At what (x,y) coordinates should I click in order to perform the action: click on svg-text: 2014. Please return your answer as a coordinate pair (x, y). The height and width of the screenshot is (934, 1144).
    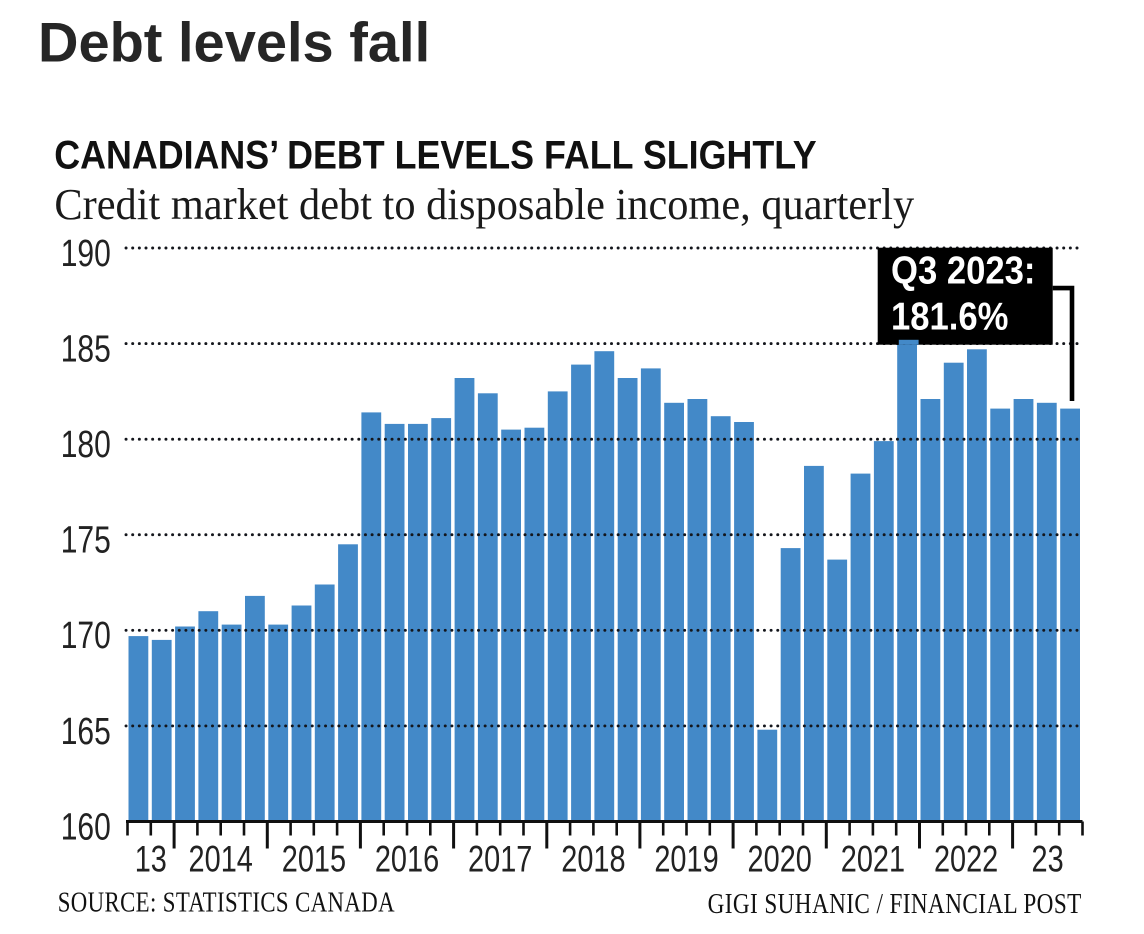
    Looking at the image, I should click on (221, 859).